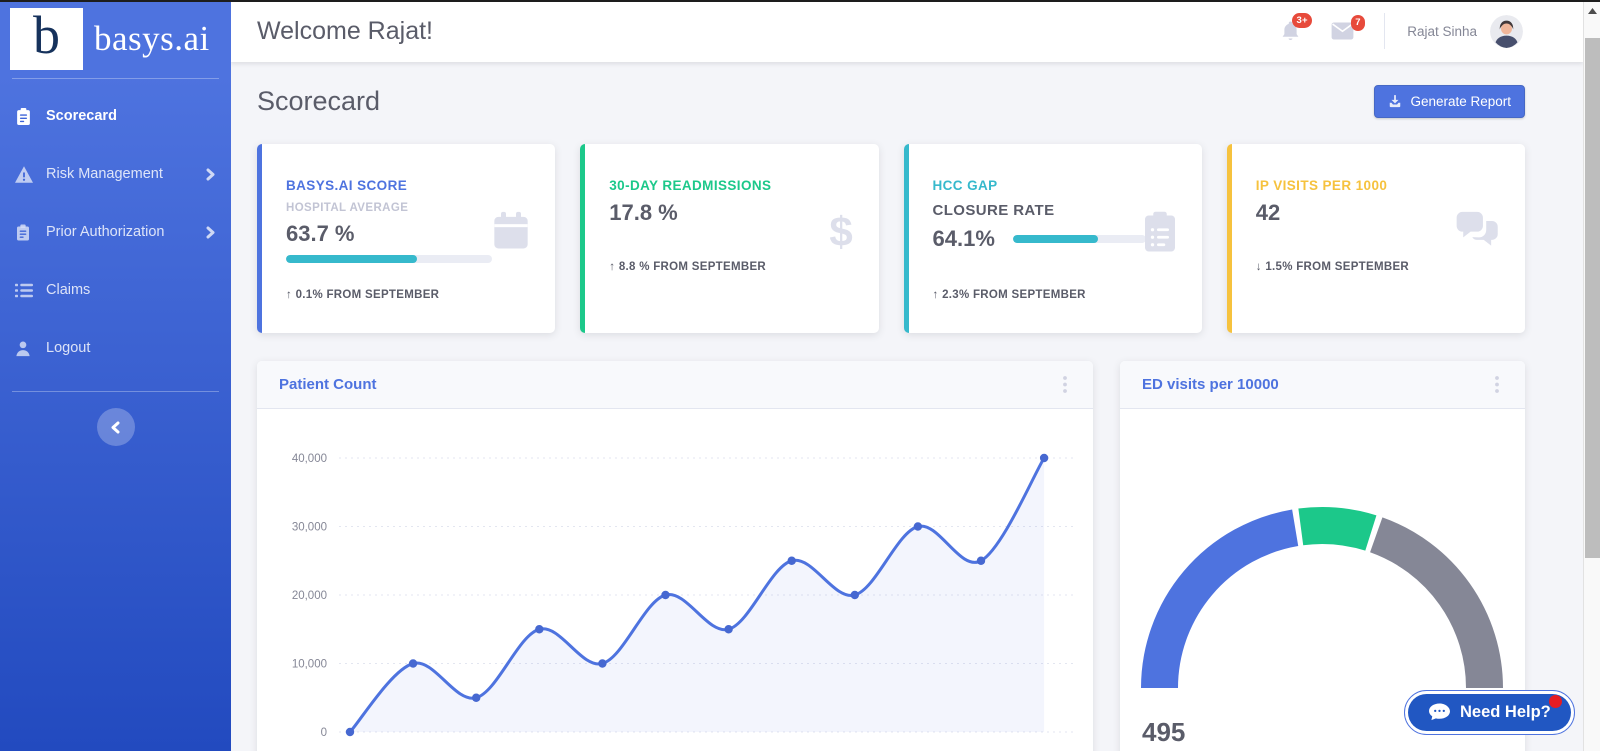 The image size is (1600, 751). I want to click on stat-card-subtitle: HOSPITAL AVERAGE, so click(347, 208).